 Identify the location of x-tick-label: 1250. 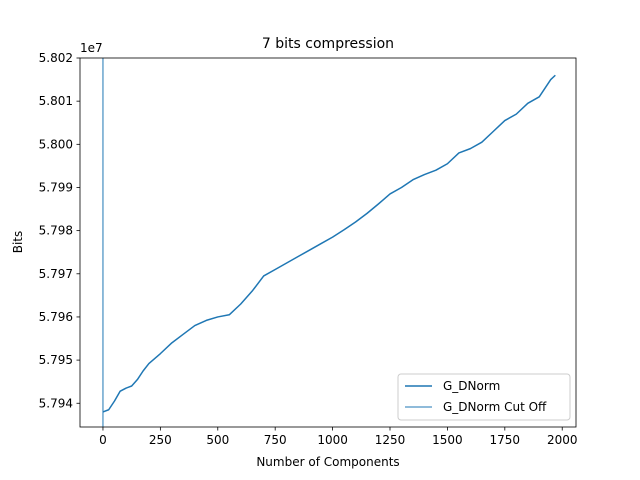
(390, 440).